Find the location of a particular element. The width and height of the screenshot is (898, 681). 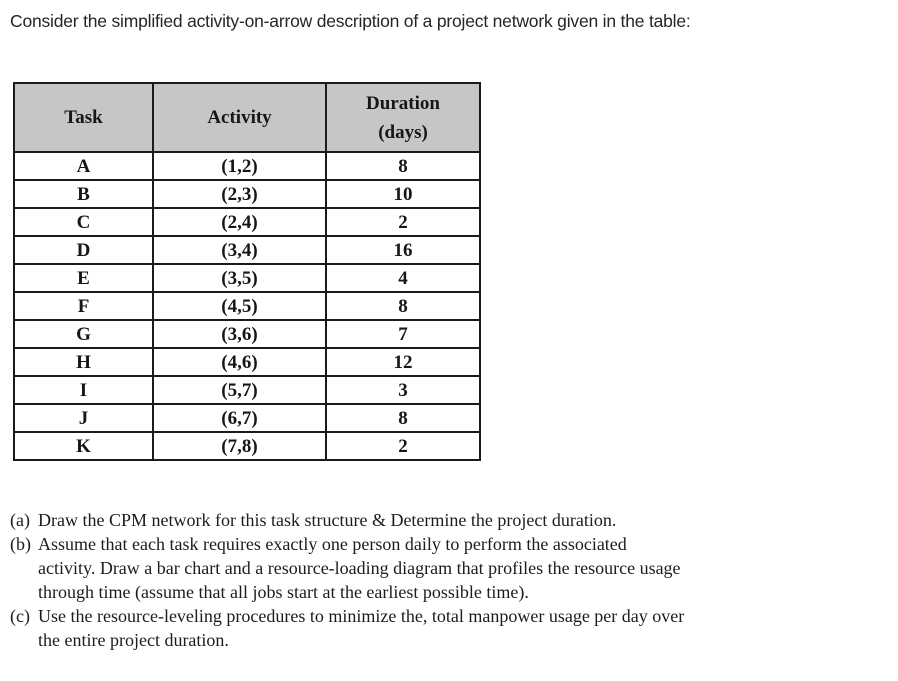

activity-cell: (2,4) is located at coordinates (239, 222).